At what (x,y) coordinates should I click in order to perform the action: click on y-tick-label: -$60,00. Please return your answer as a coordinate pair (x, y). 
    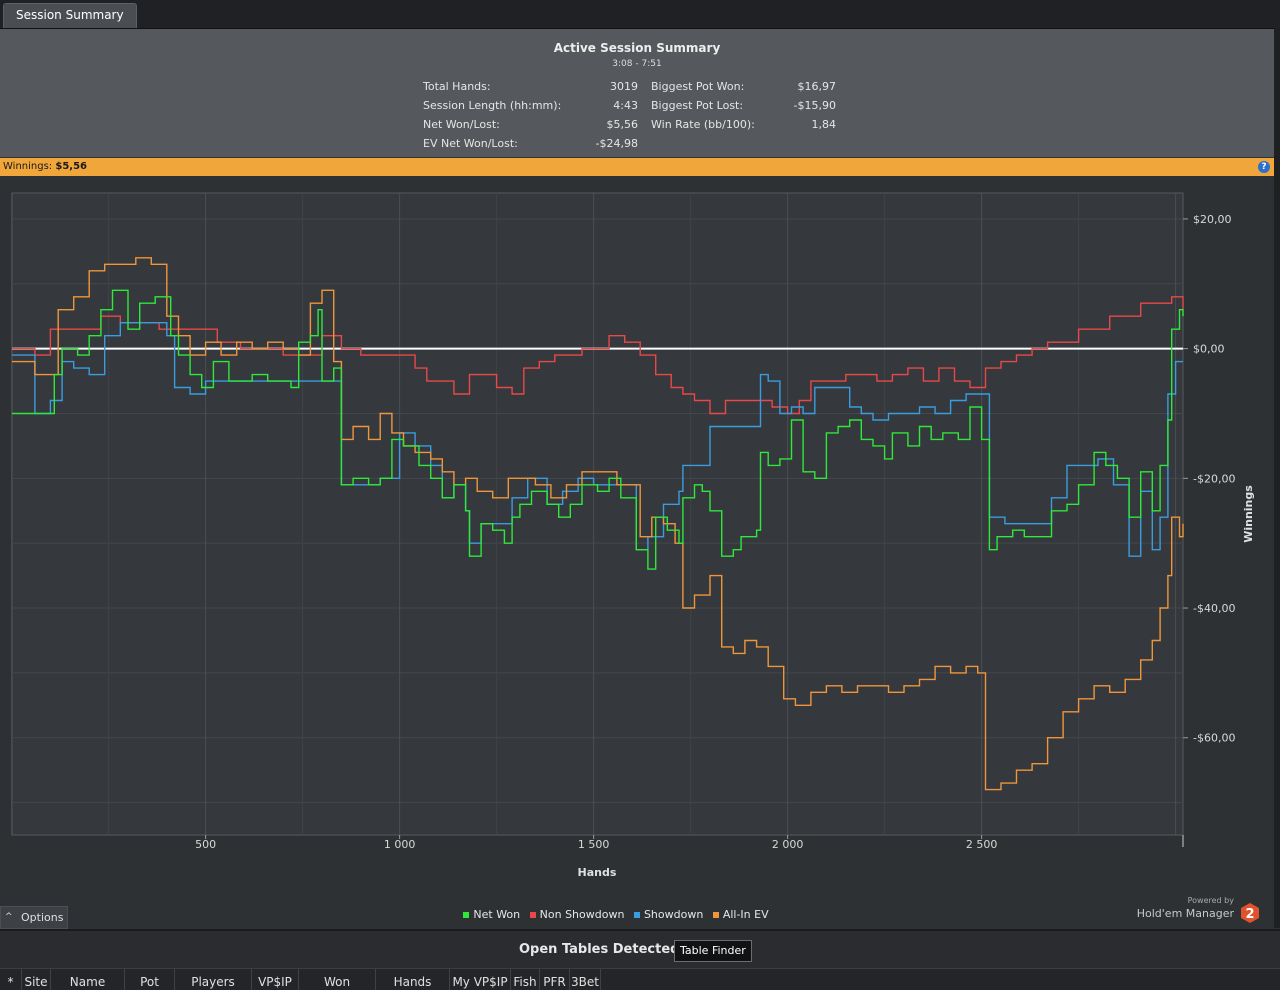
    Looking at the image, I should click on (1214, 738).